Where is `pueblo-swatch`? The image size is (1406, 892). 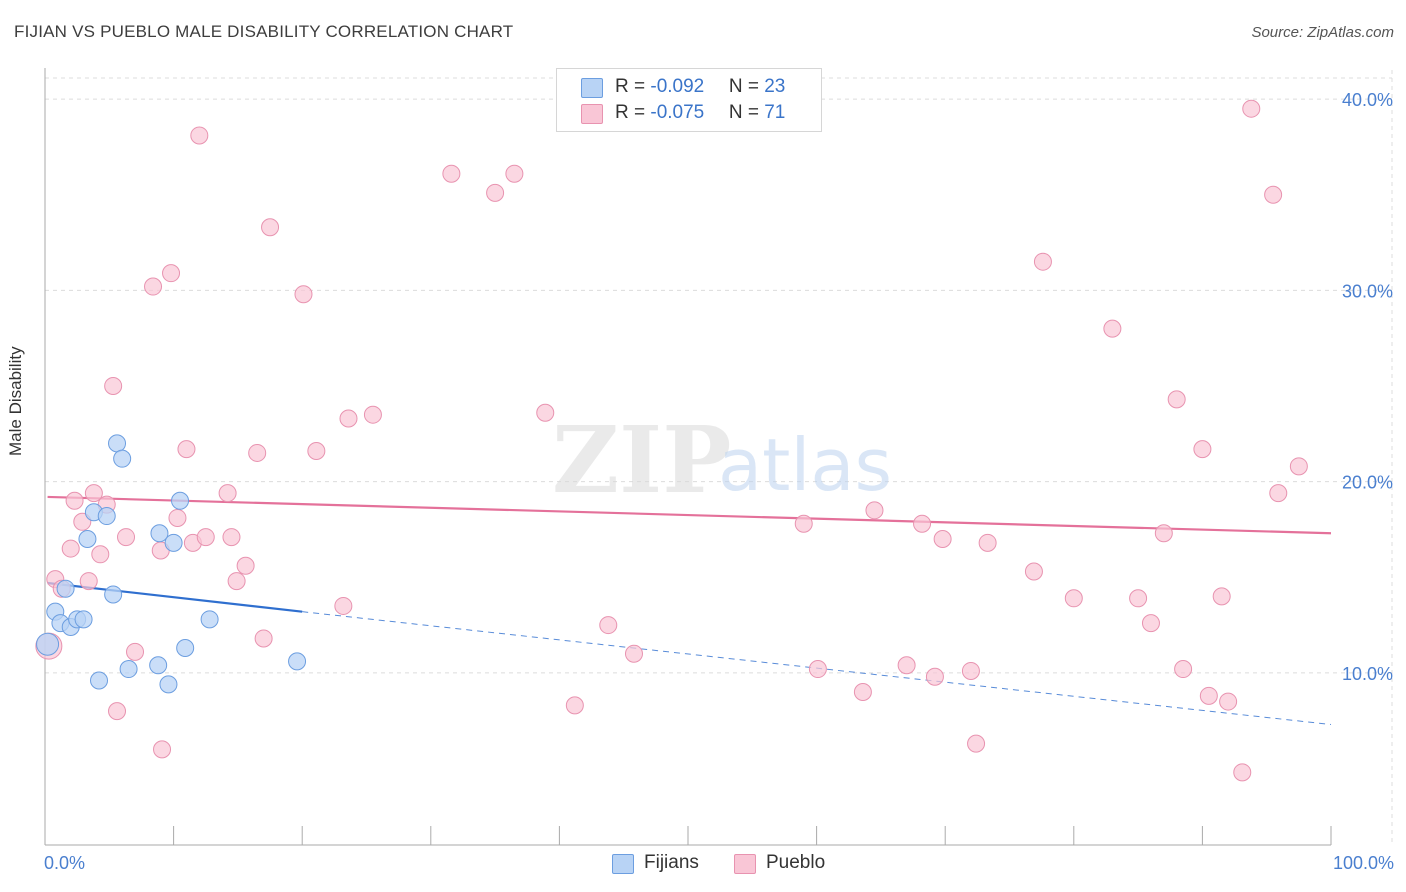 pueblo-swatch is located at coordinates (592, 114).